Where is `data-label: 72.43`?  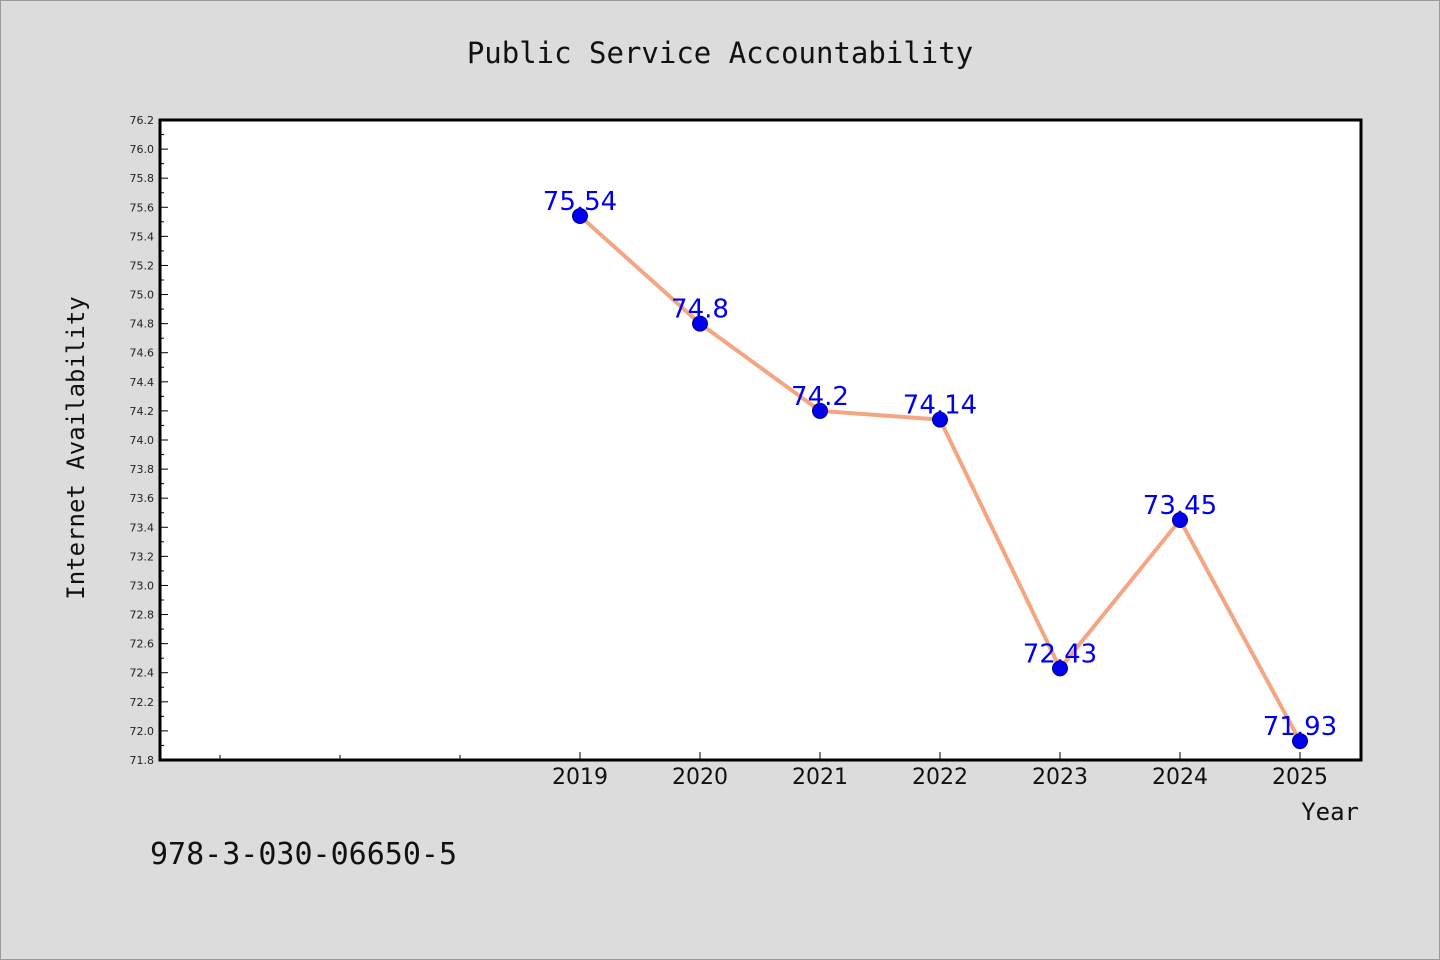
data-label: 72.43 is located at coordinates (1060, 654).